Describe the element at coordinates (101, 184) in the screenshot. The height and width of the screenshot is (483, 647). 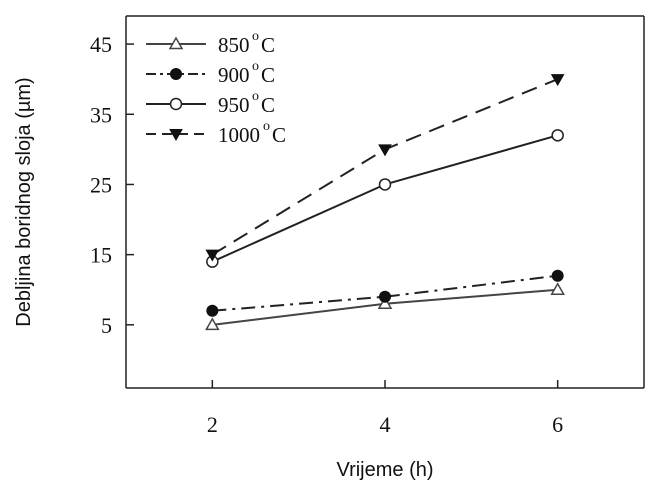
I see `y-tick-label: 25` at that location.